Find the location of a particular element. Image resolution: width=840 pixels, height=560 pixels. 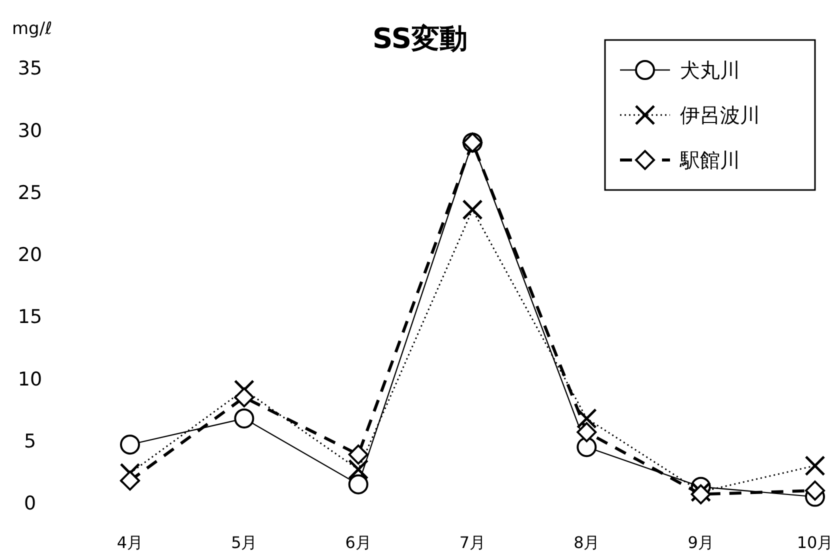

legend-label: 犬丸川 is located at coordinates (710, 70).